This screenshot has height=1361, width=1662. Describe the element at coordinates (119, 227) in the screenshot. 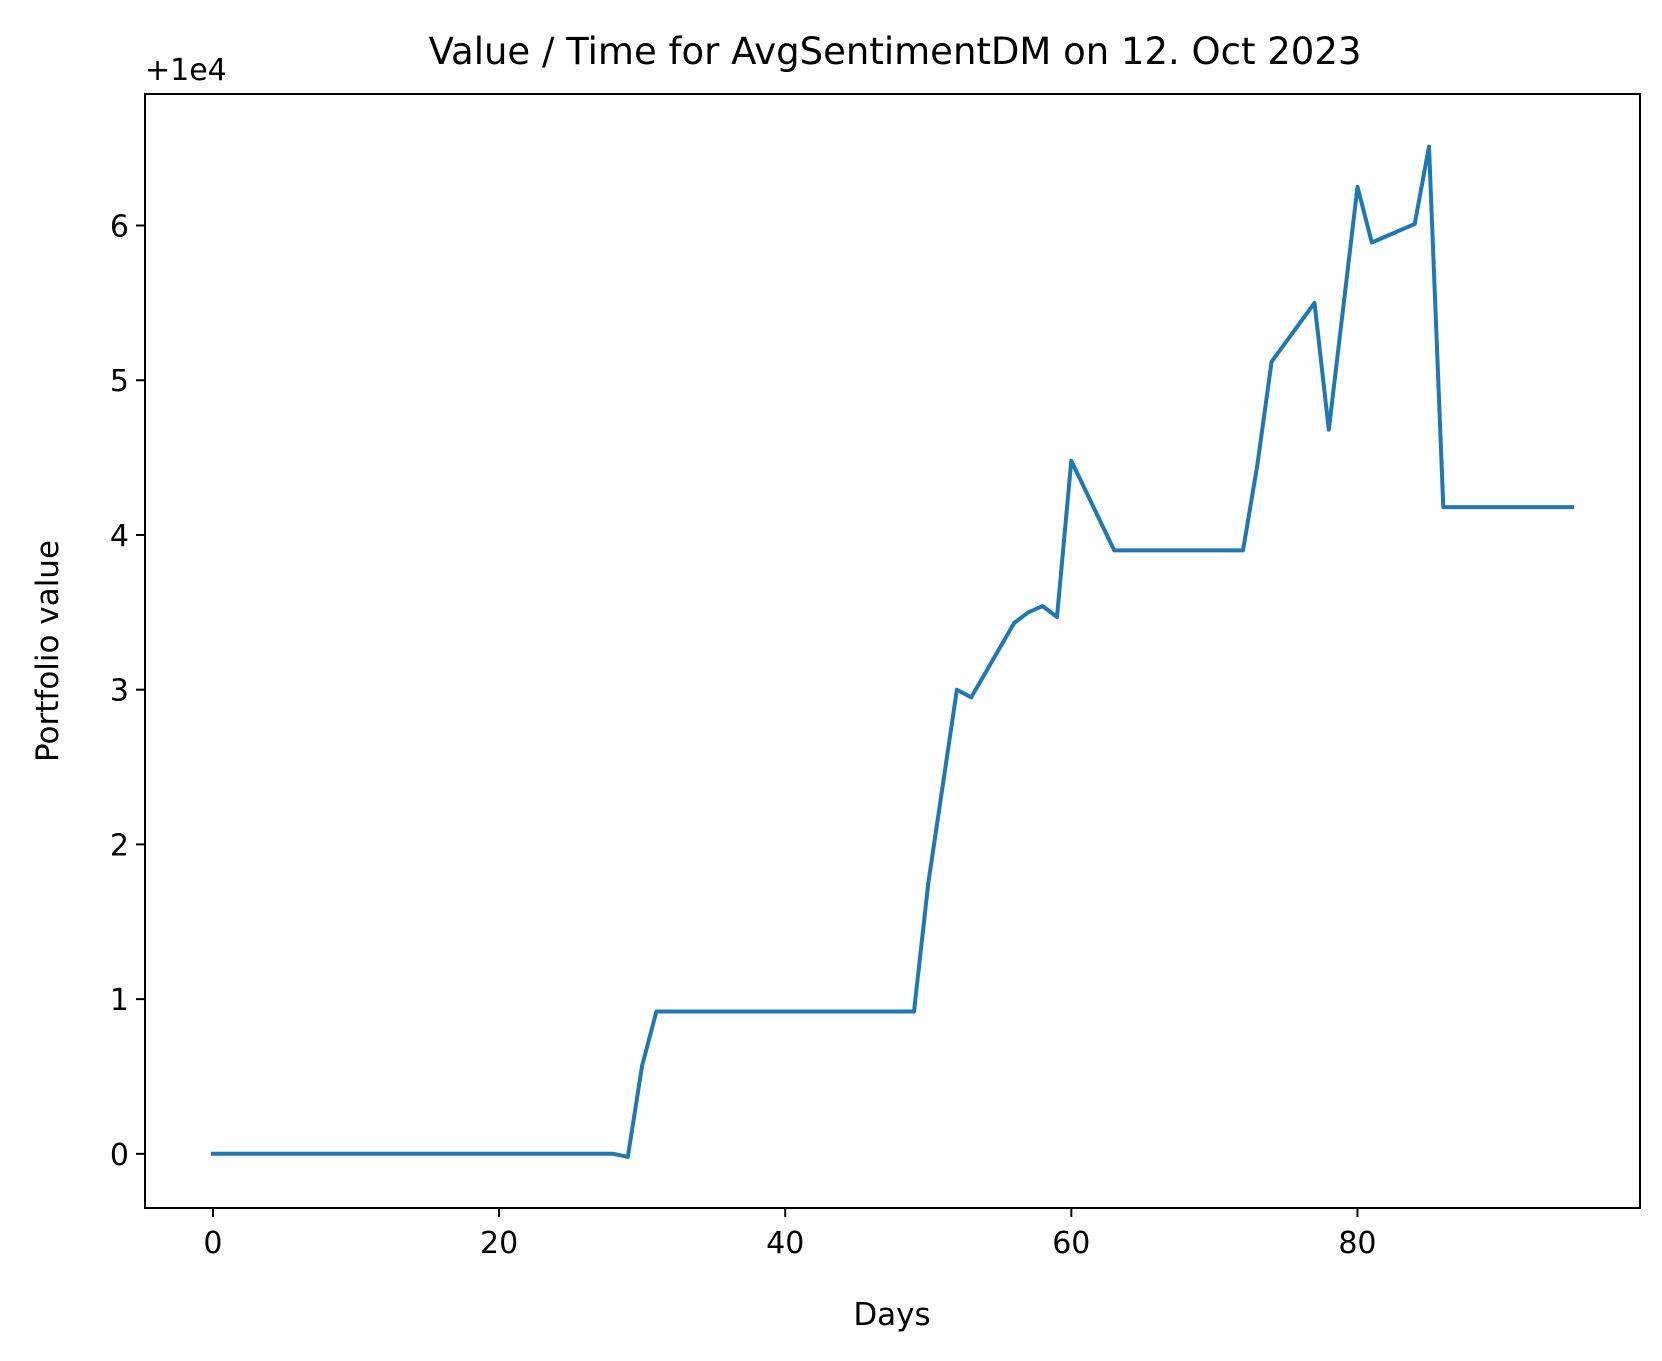

I see `y-tick-label: 6` at that location.